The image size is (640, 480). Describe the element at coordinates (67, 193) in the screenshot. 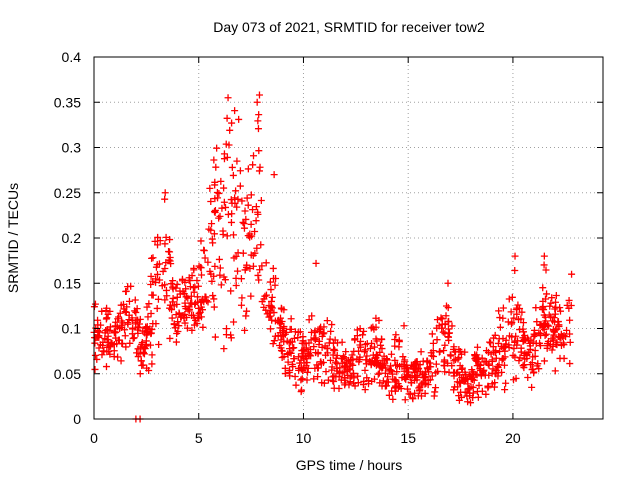

I see `y-tick-label: 0.25` at that location.